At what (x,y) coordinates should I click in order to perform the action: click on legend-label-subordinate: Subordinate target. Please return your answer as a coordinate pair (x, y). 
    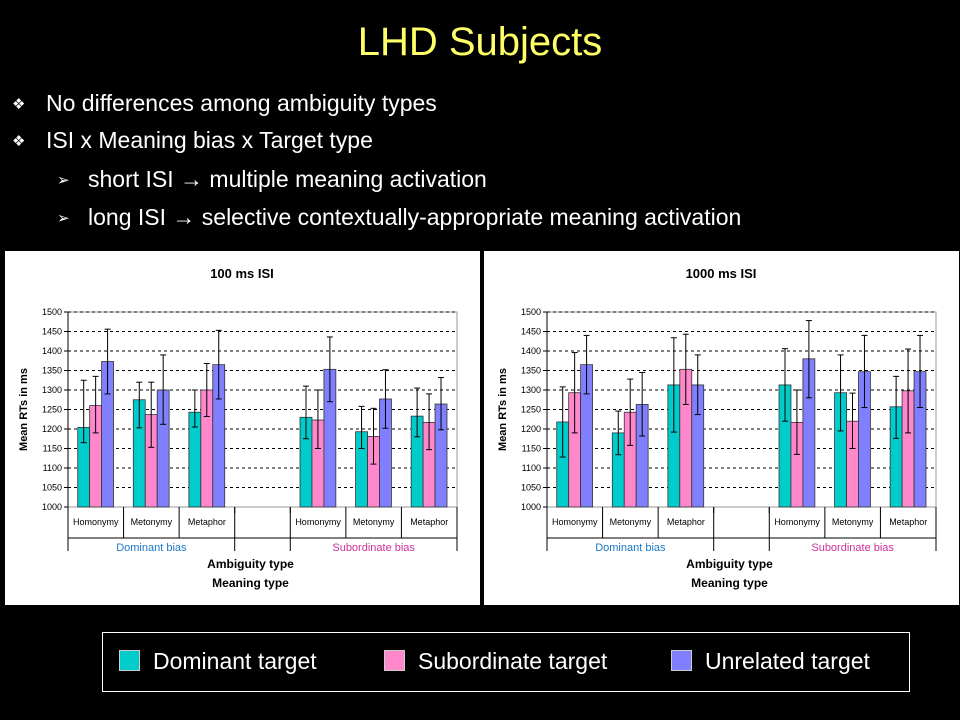
    Looking at the image, I should click on (513, 661).